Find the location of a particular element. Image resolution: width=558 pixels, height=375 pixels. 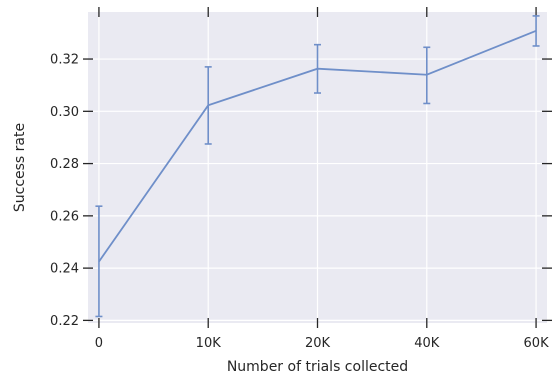

y-tick-label: 0.32 is located at coordinates (64, 60).